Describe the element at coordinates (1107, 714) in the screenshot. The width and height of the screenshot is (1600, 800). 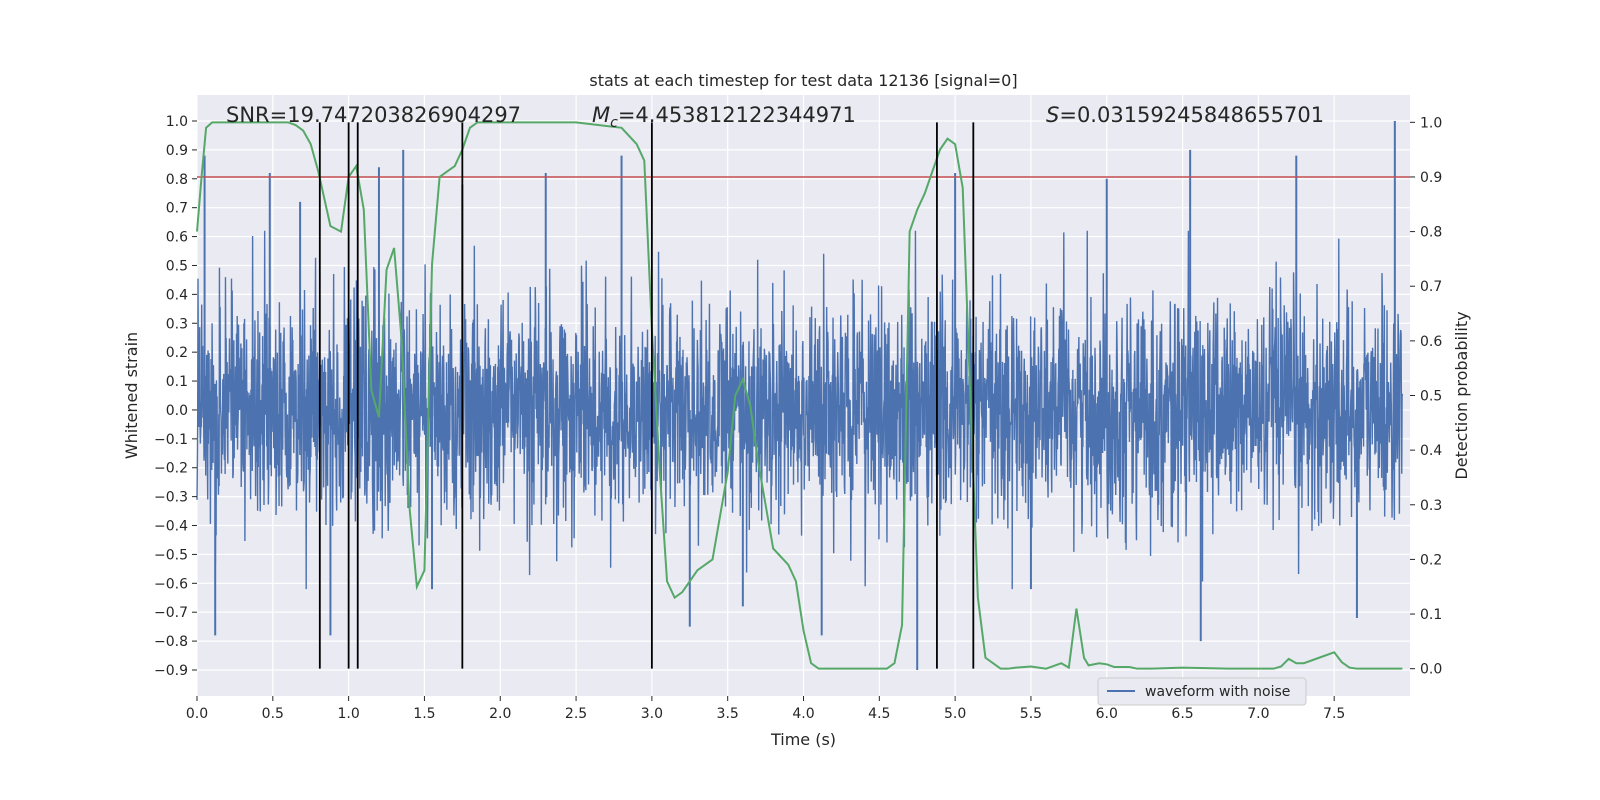
I see `x-tick-label: 6.0` at that location.